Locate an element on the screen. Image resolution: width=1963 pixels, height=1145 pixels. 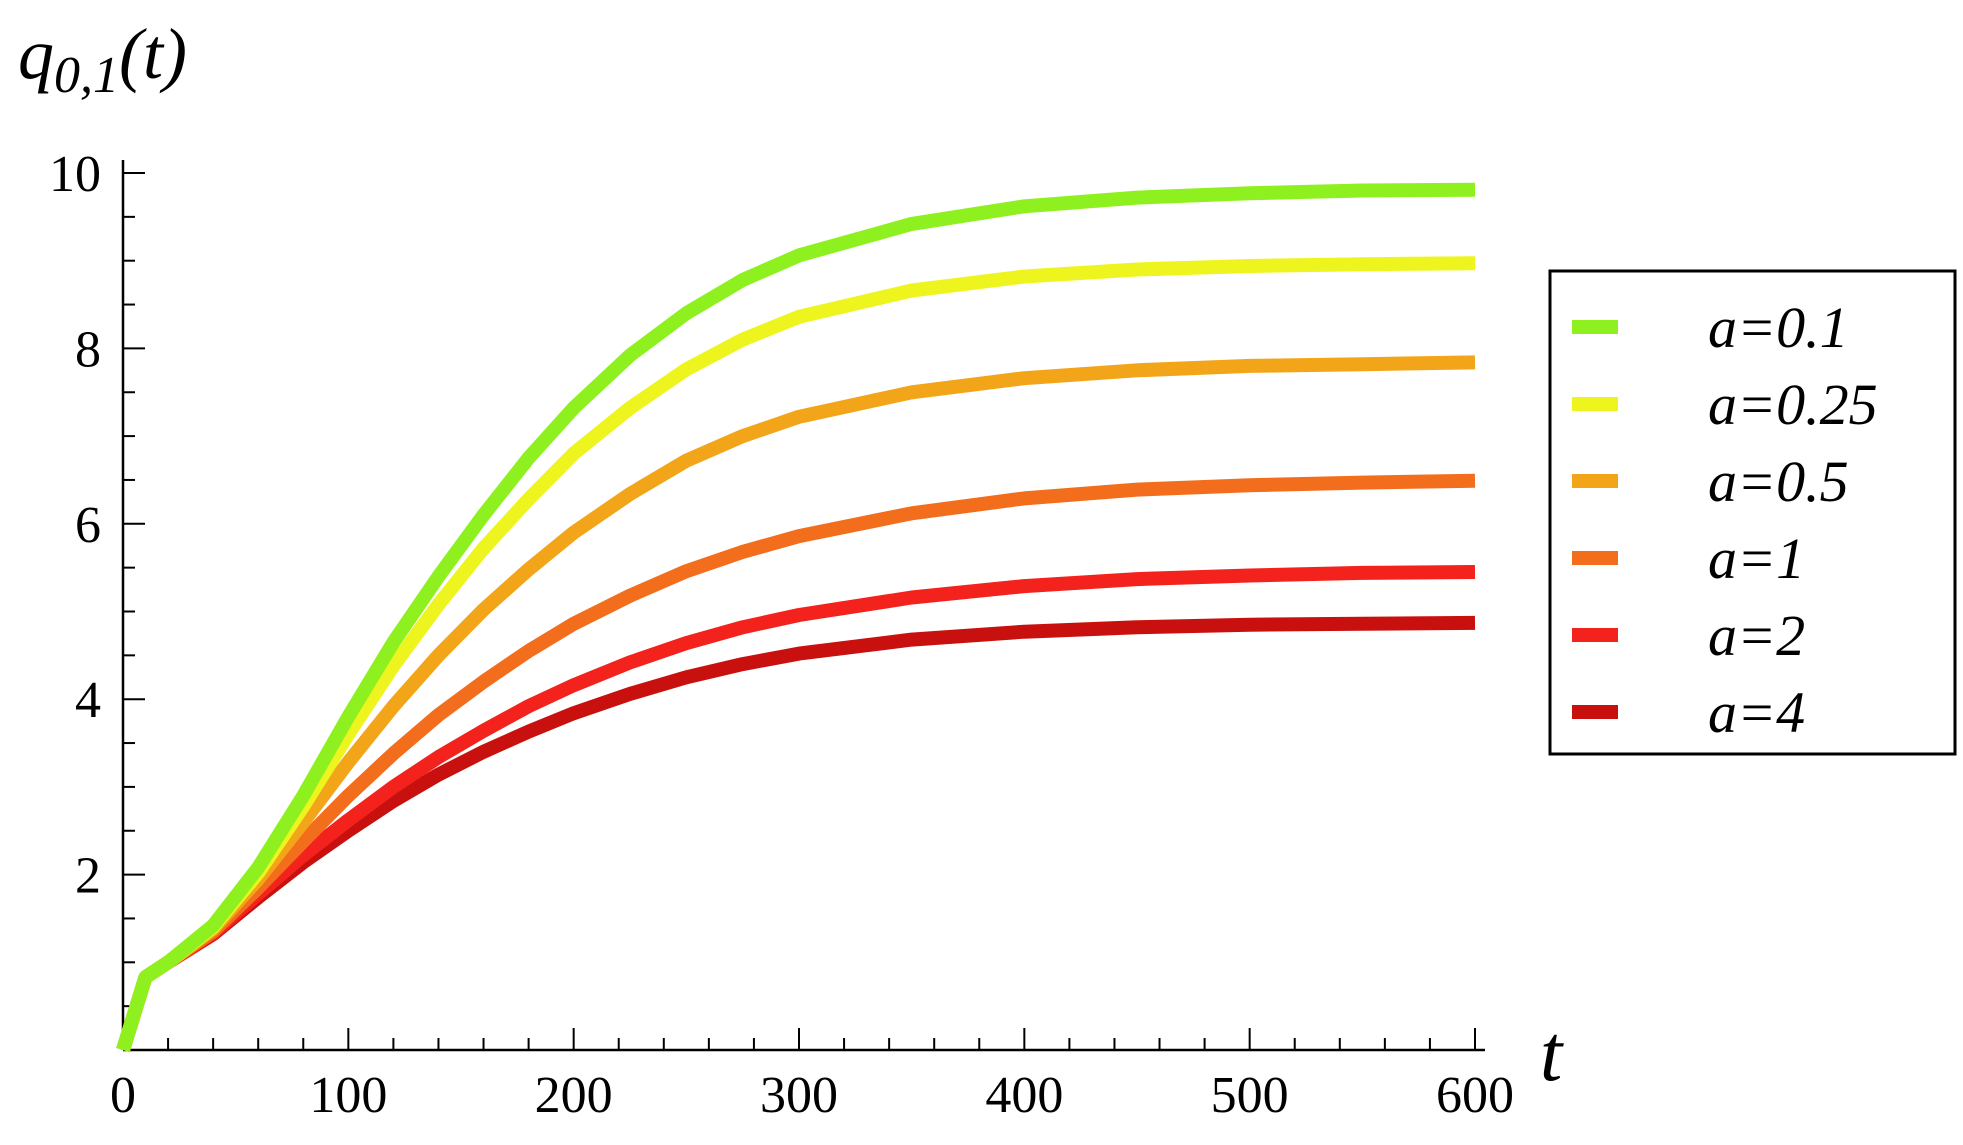
legend: a=0.1 a=0.25 a=0.5 a=1 a=2 a=4 is located at coordinates (1752, 512).